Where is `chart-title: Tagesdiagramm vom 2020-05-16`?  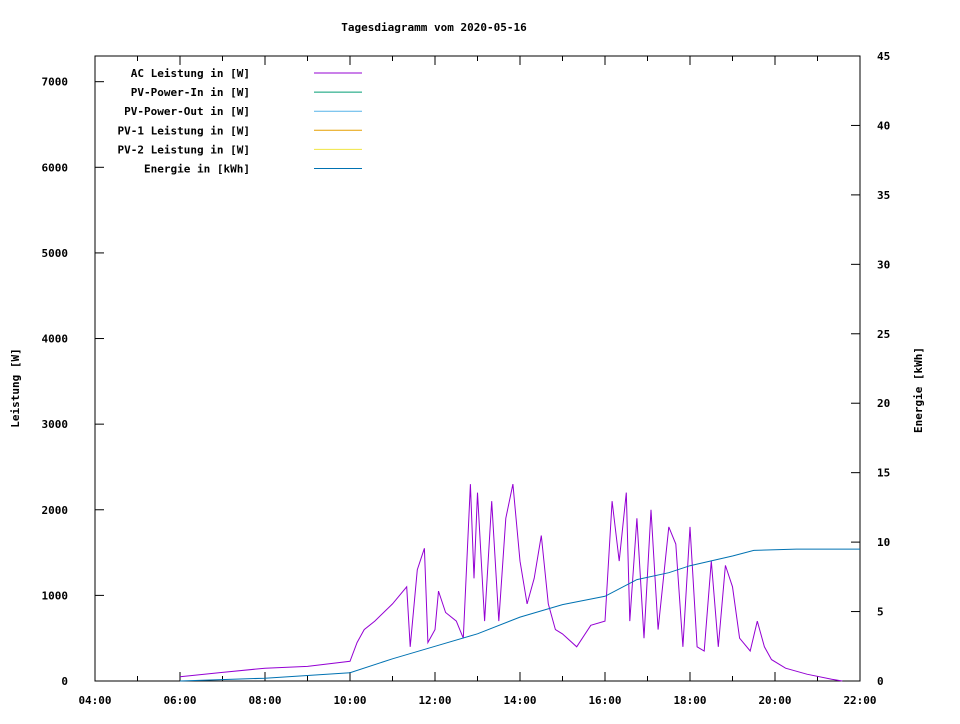
chart-title: Tagesdiagramm vom 2020-05-16 is located at coordinates (434, 27).